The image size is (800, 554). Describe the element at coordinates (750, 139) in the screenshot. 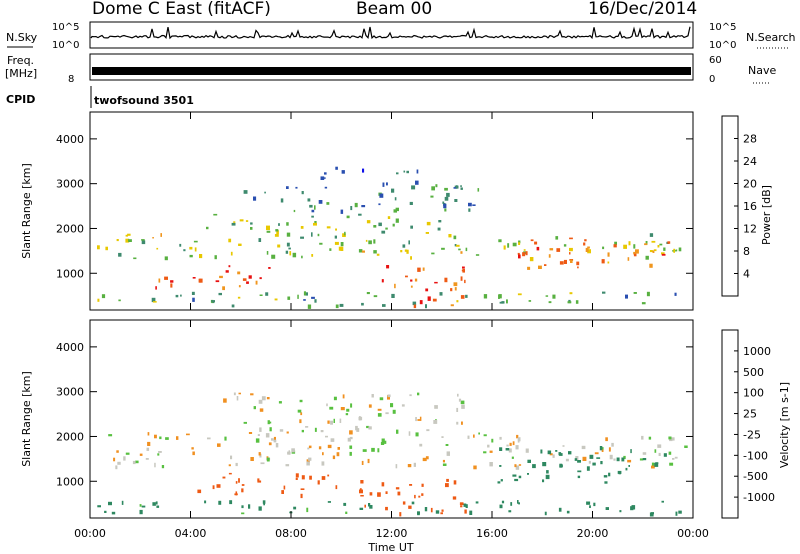

I see `colorbar-tick-label: 28` at that location.